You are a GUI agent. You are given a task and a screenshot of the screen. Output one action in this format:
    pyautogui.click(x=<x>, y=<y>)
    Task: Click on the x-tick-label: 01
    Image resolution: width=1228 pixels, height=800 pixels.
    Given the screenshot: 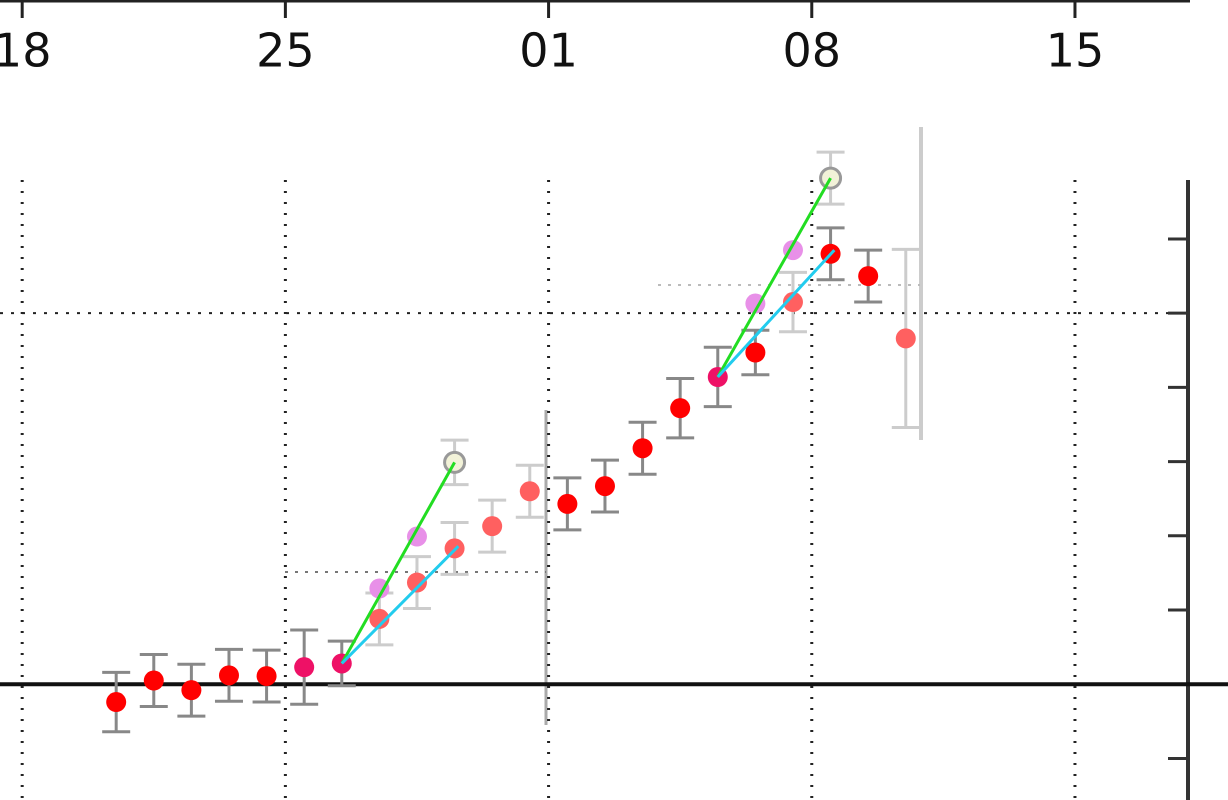 What is the action you would take?
    pyautogui.click(x=548, y=51)
    